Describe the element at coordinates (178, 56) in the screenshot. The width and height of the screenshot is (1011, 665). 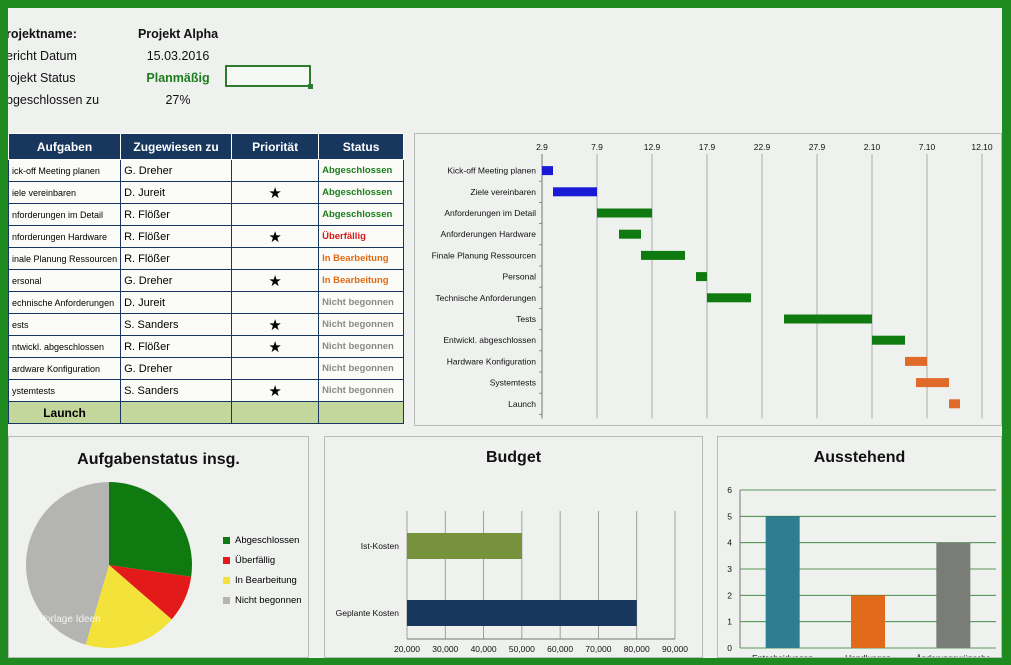
I see `report-date-value: 15.03.2016` at that location.